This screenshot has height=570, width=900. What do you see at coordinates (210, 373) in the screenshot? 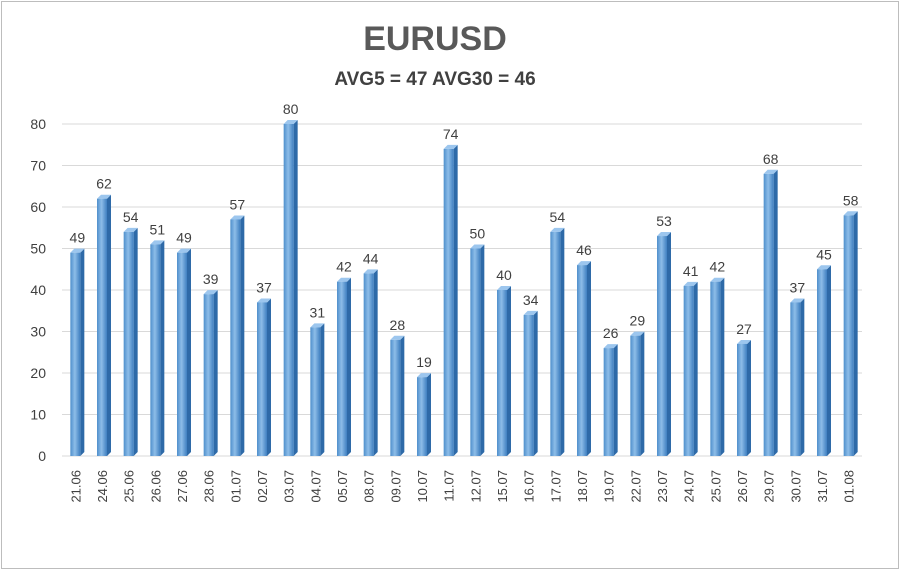
I see `bar-28.06` at bounding box center [210, 373].